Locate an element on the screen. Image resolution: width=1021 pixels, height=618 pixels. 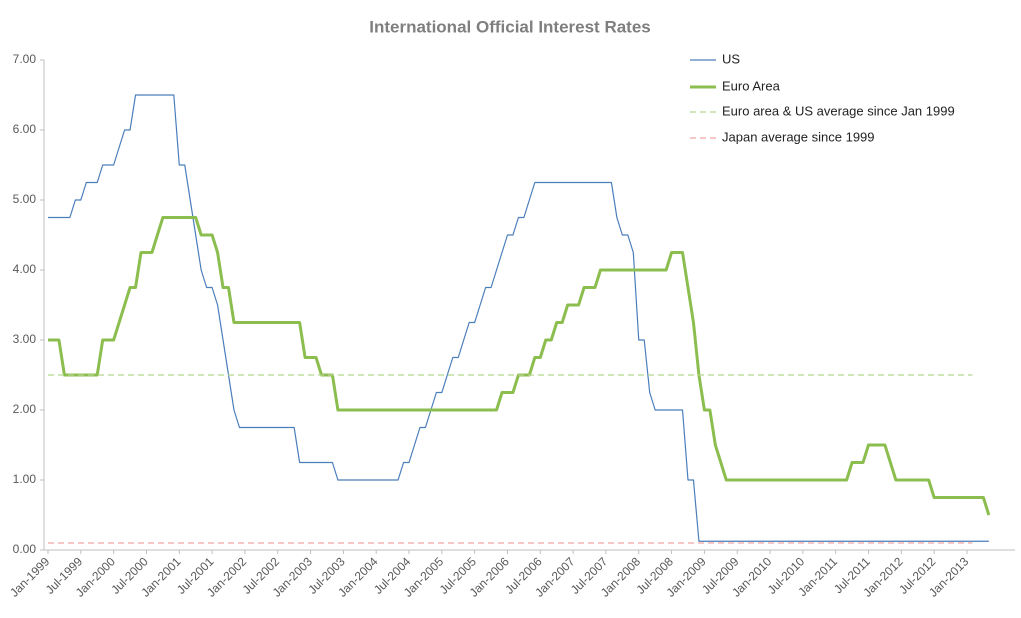
y-tick-label: 1.00 is located at coordinates (25, 479).